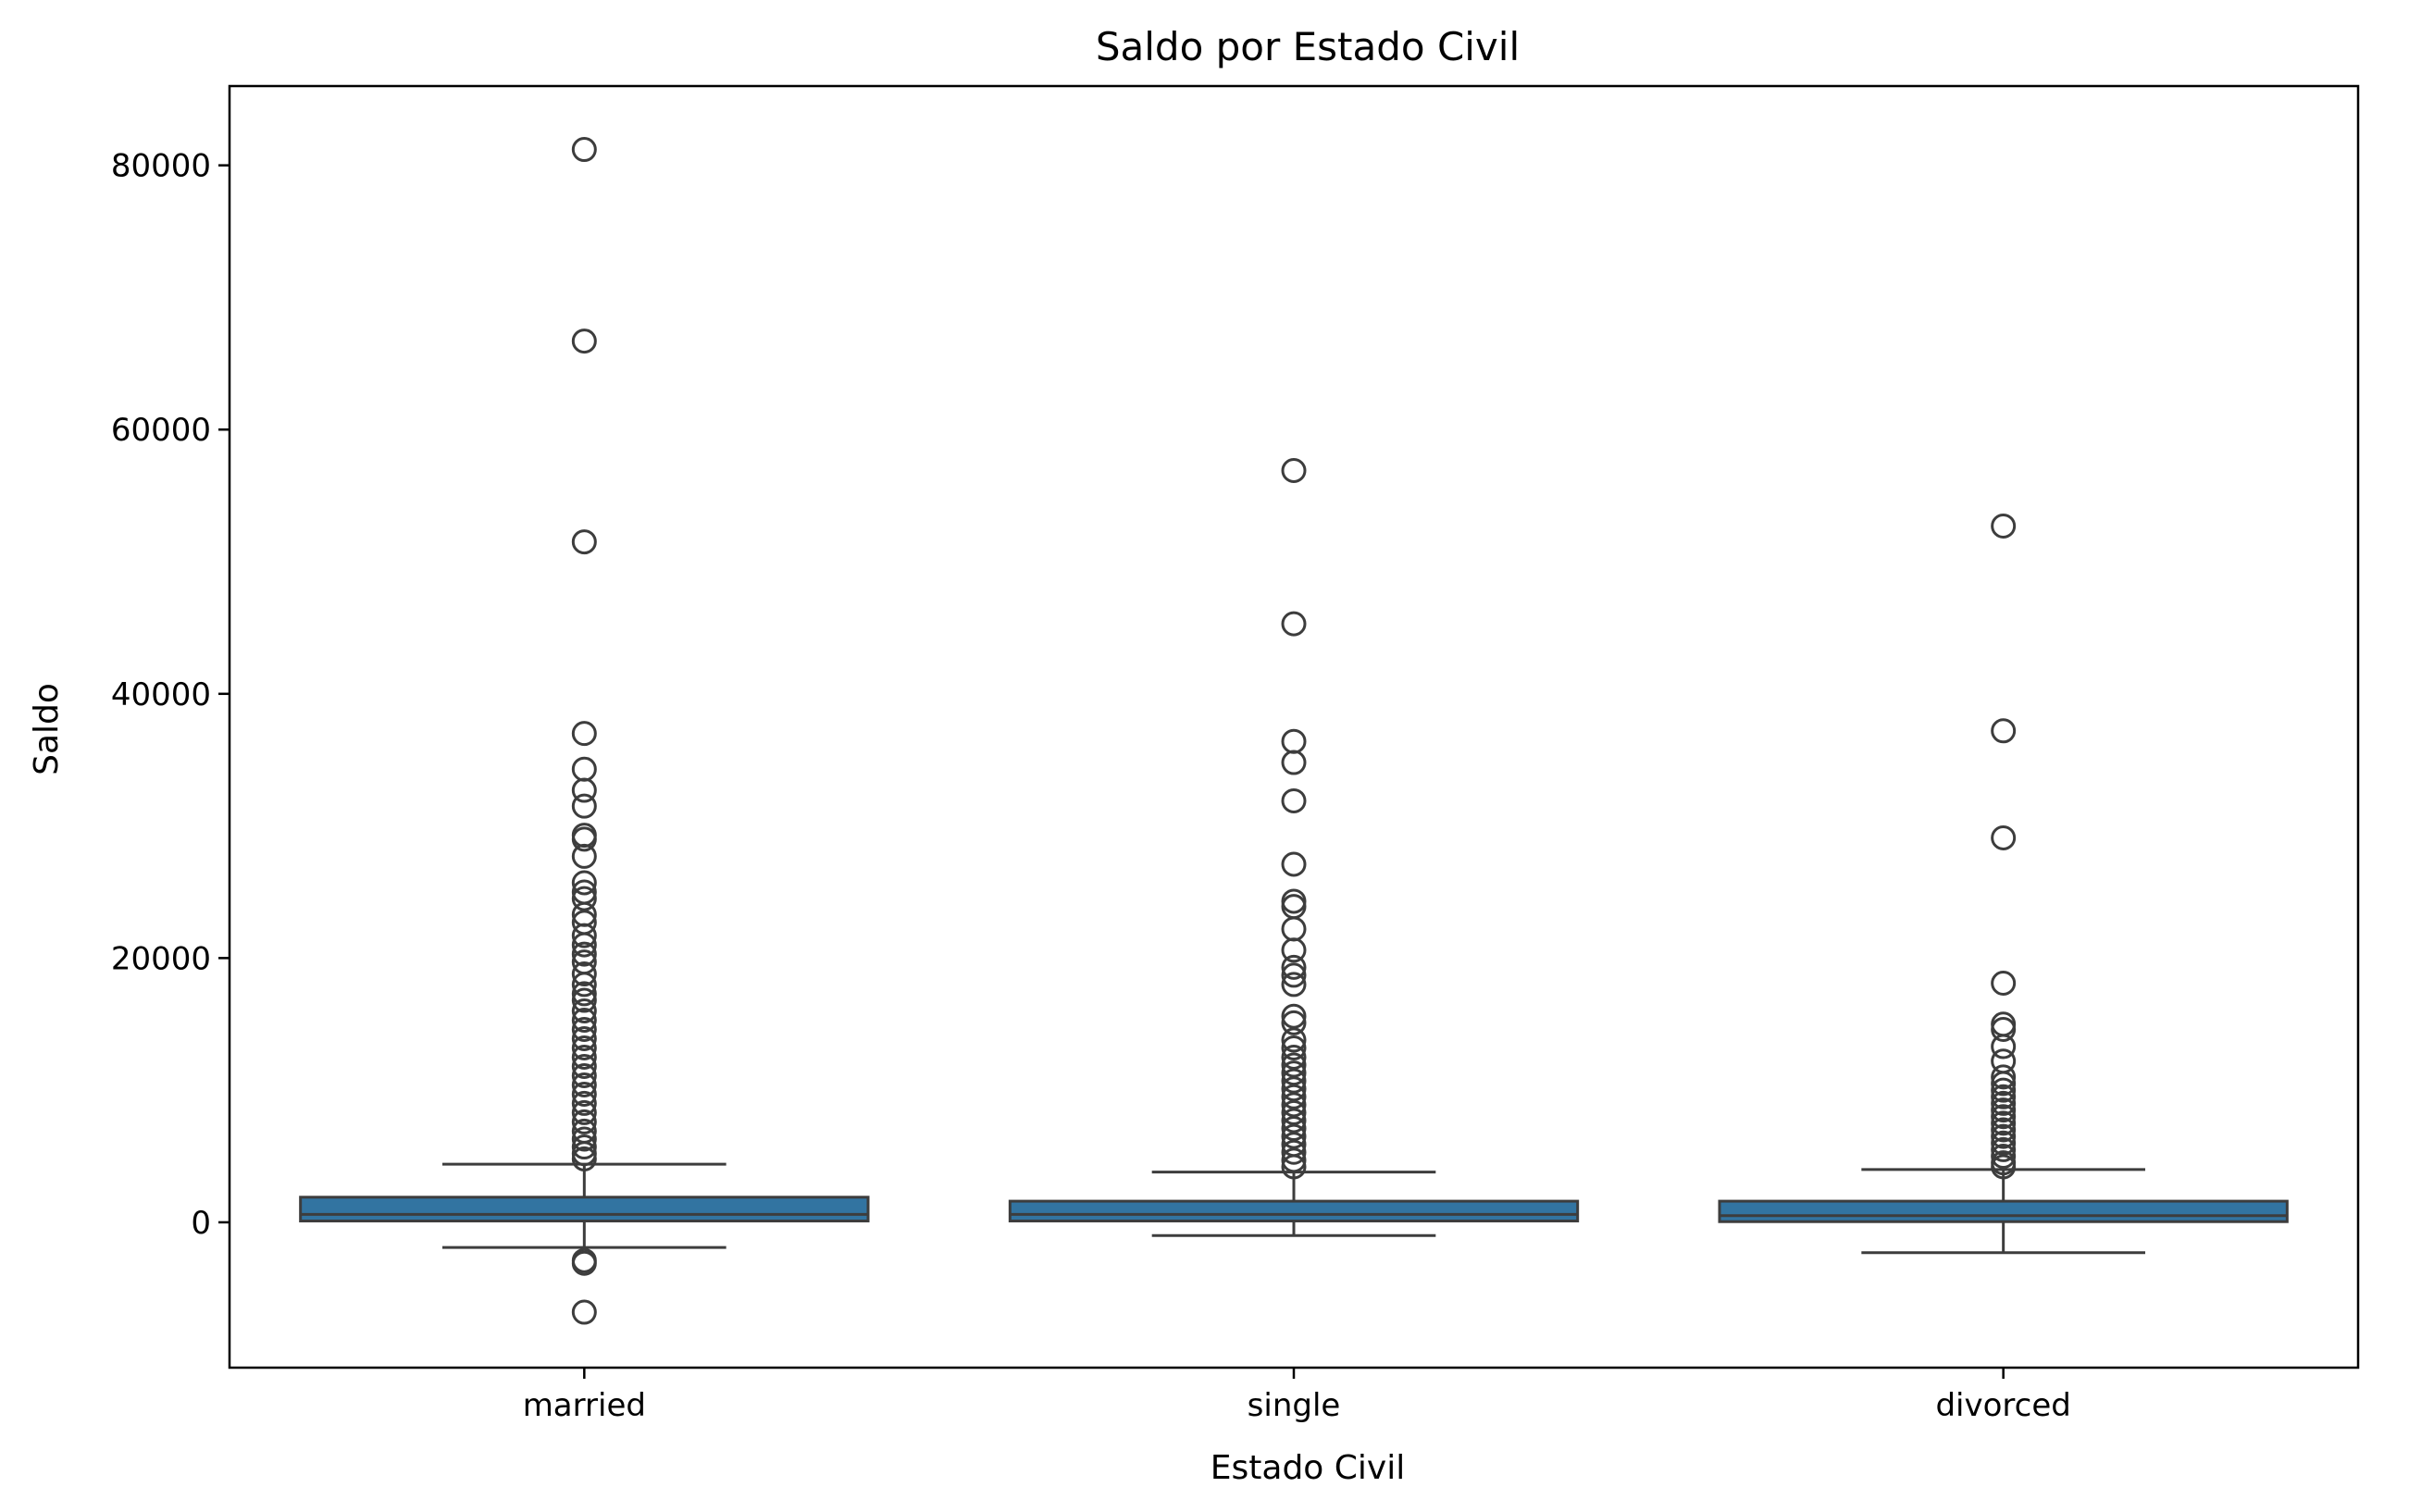 The image size is (2409, 1512). What do you see at coordinates (1308, 46) in the screenshot?
I see `chart-title: Saldo por Estado Civil` at bounding box center [1308, 46].